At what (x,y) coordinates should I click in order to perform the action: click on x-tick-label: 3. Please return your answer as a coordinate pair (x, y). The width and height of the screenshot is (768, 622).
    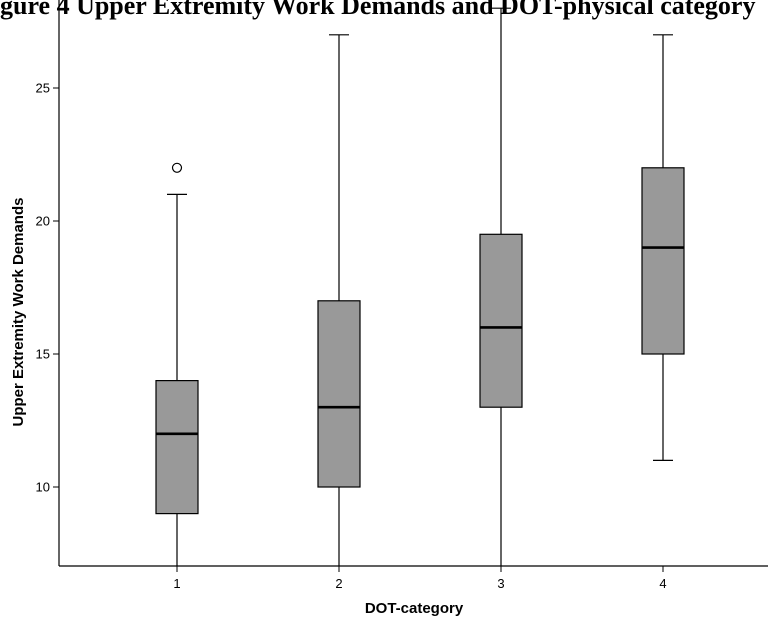
    Looking at the image, I should click on (500, 583).